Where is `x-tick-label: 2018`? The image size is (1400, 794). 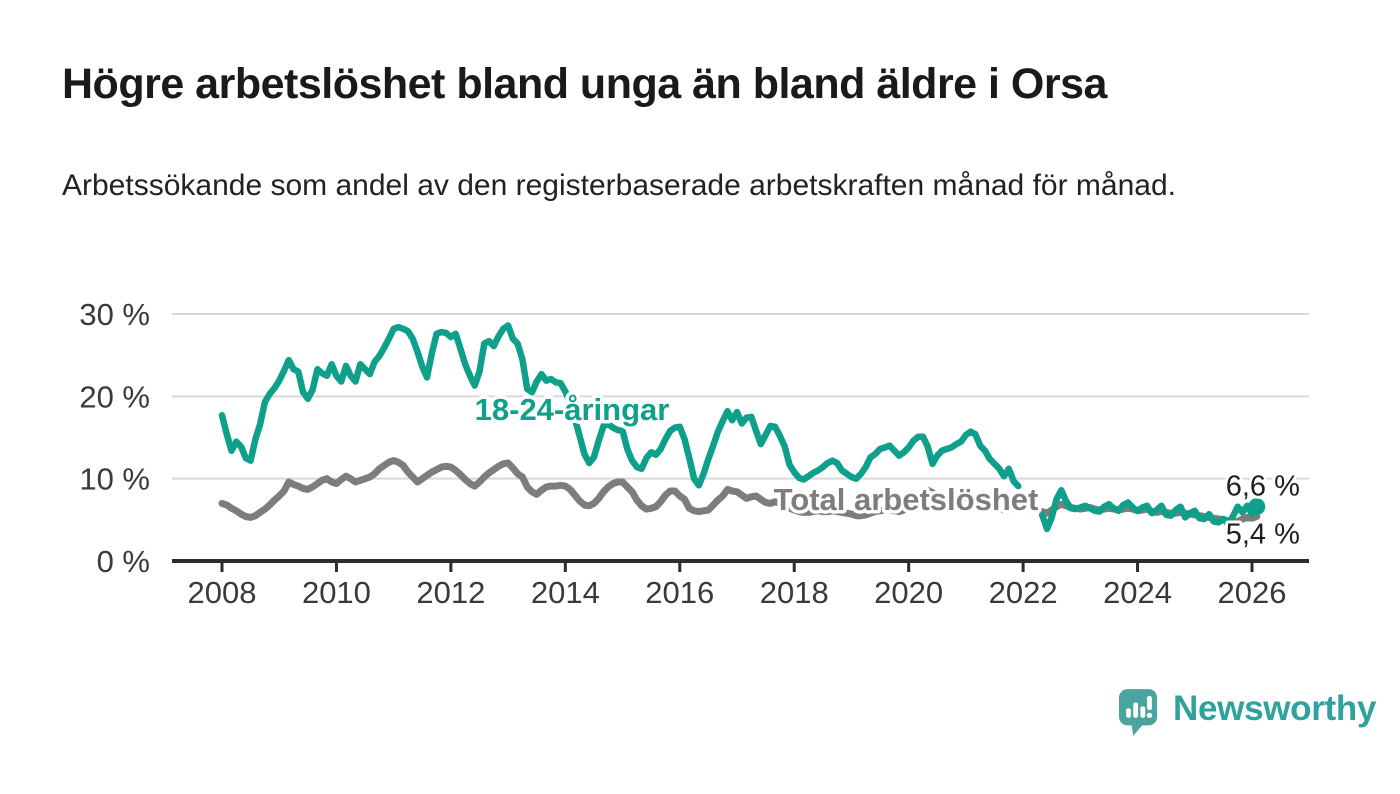 x-tick-label: 2018 is located at coordinates (794, 592).